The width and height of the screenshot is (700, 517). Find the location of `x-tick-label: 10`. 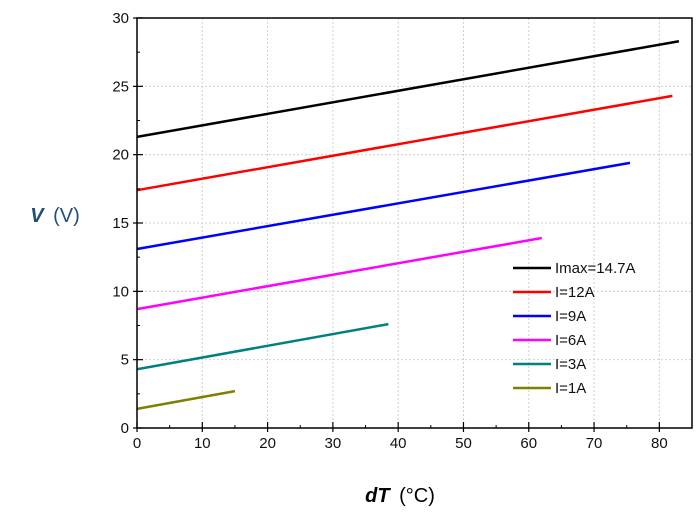

x-tick-label: 10 is located at coordinates (202, 443).